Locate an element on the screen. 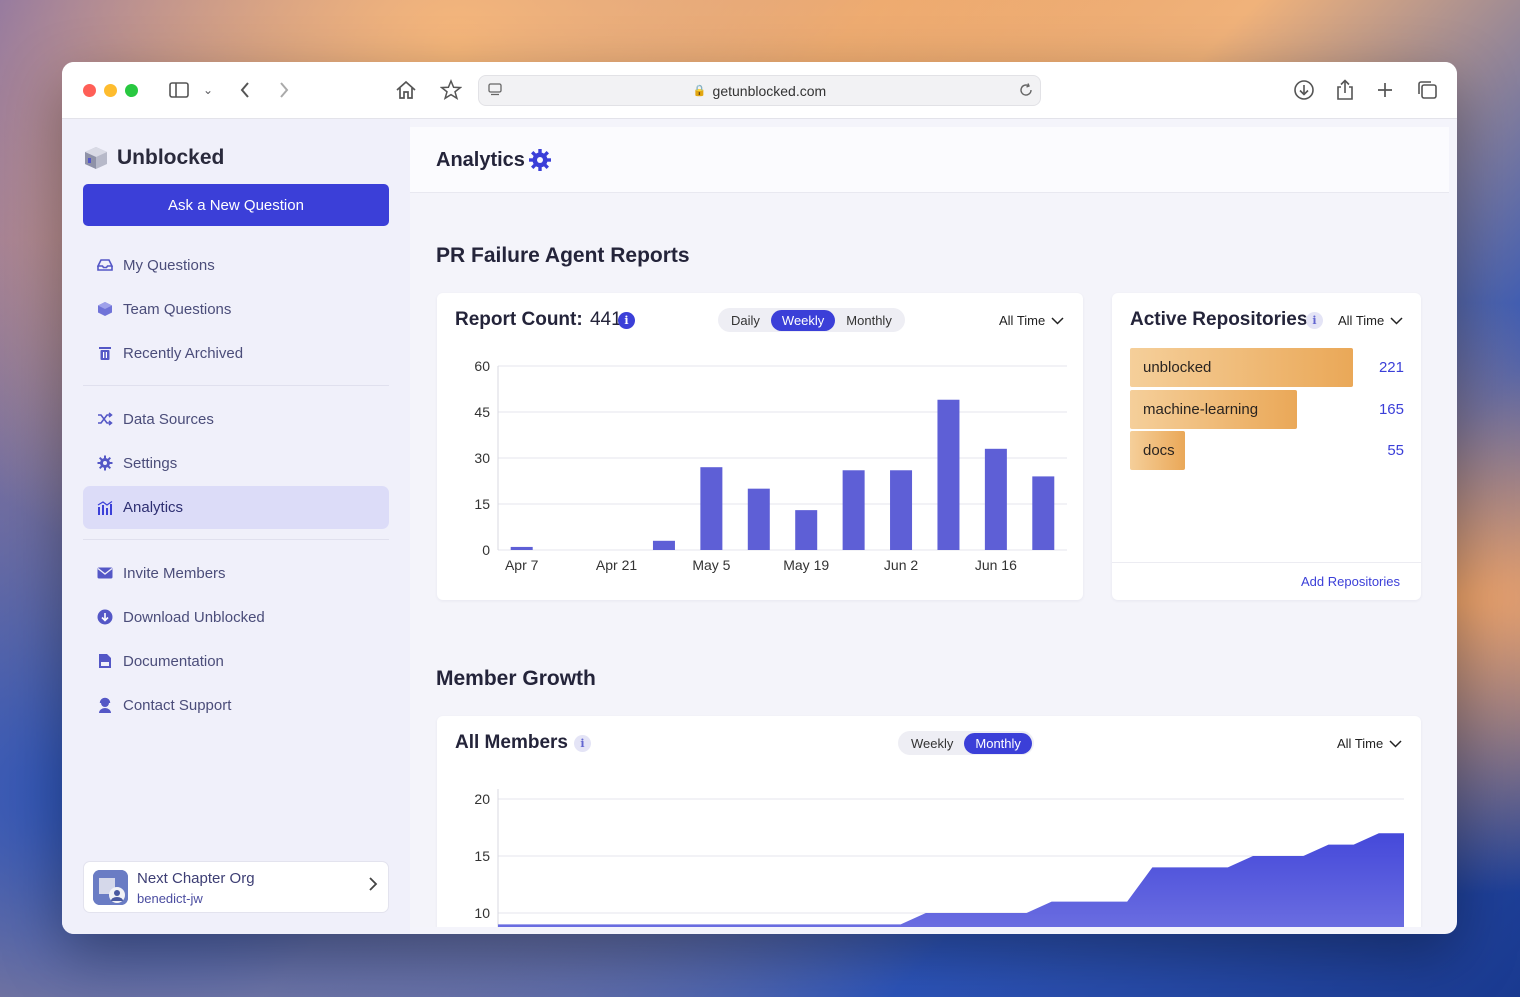 This screenshot has height=997, width=1520. repo-bar is located at coordinates (1213, 409).